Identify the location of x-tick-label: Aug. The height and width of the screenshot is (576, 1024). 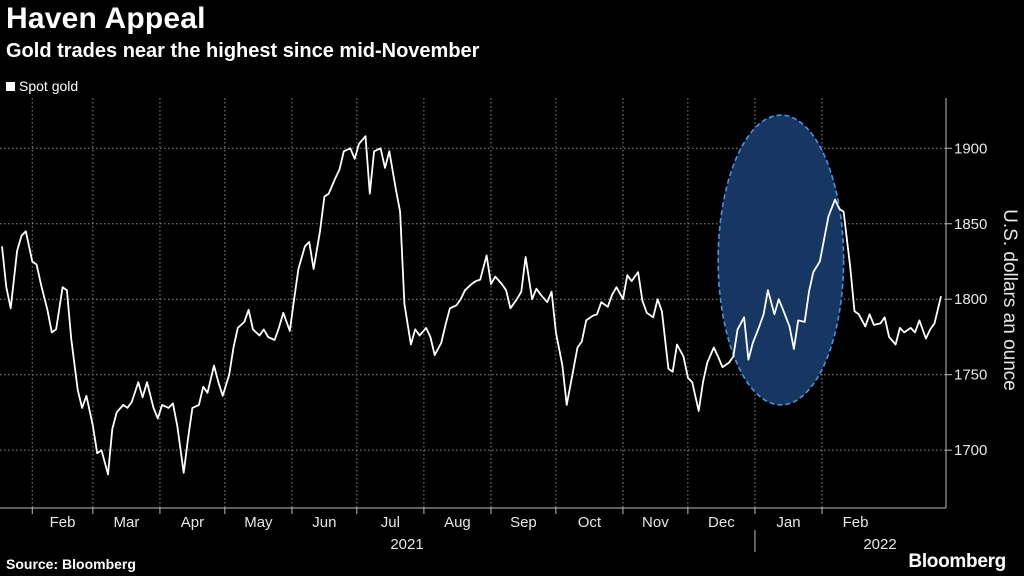
(457, 522).